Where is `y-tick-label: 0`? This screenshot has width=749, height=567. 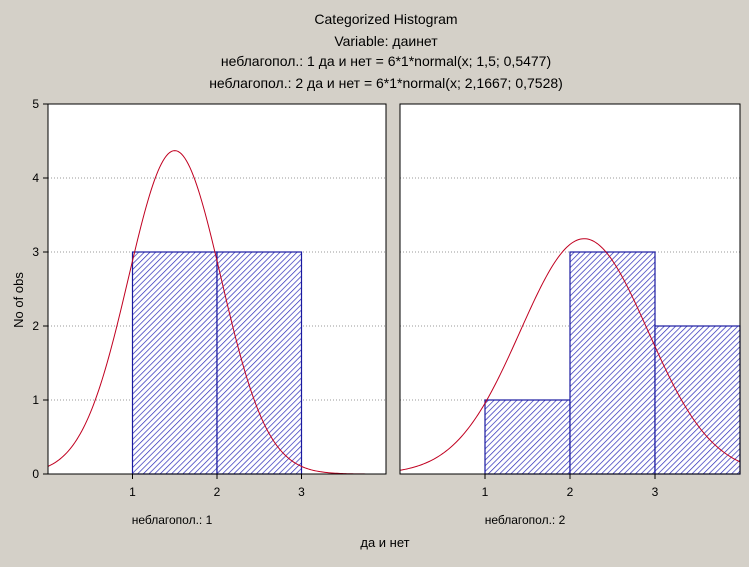
y-tick-label: 0 is located at coordinates (35, 474).